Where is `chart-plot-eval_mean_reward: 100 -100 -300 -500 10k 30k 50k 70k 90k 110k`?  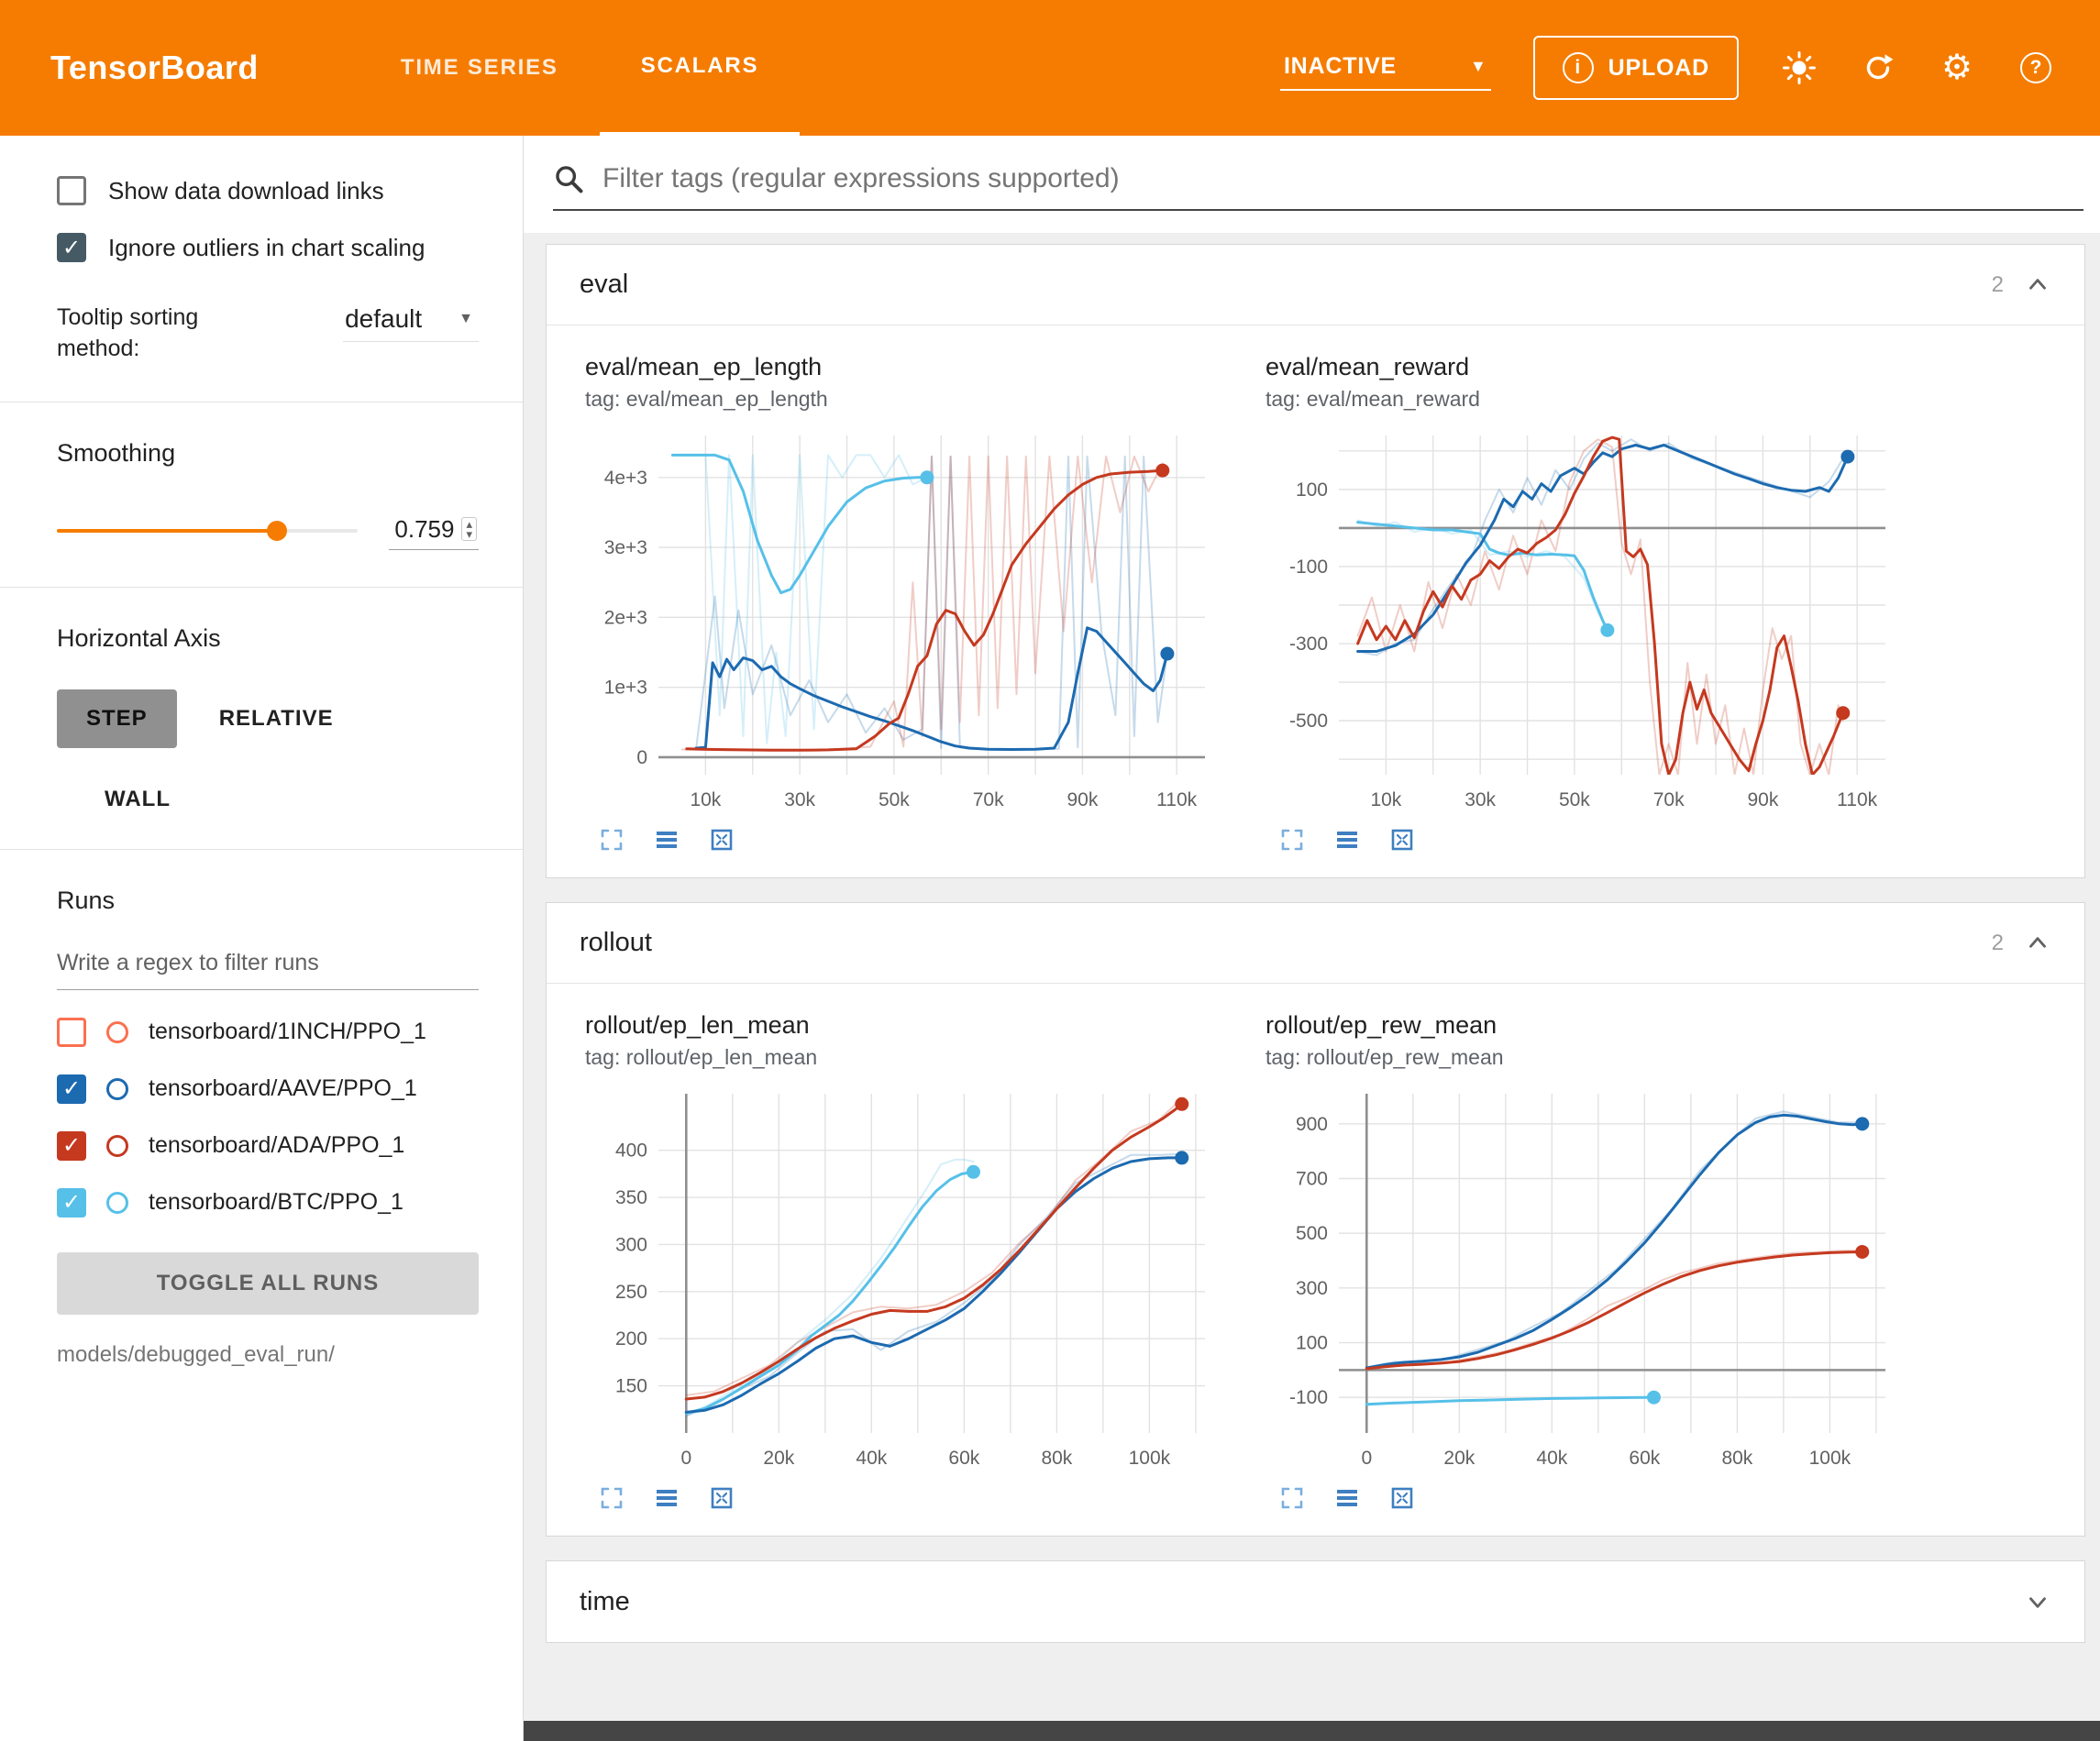 chart-plot-eval_mean_reward: 100 -100 -300 -500 10k 30k 50k 70k 90k 110k is located at coordinates (1582, 620).